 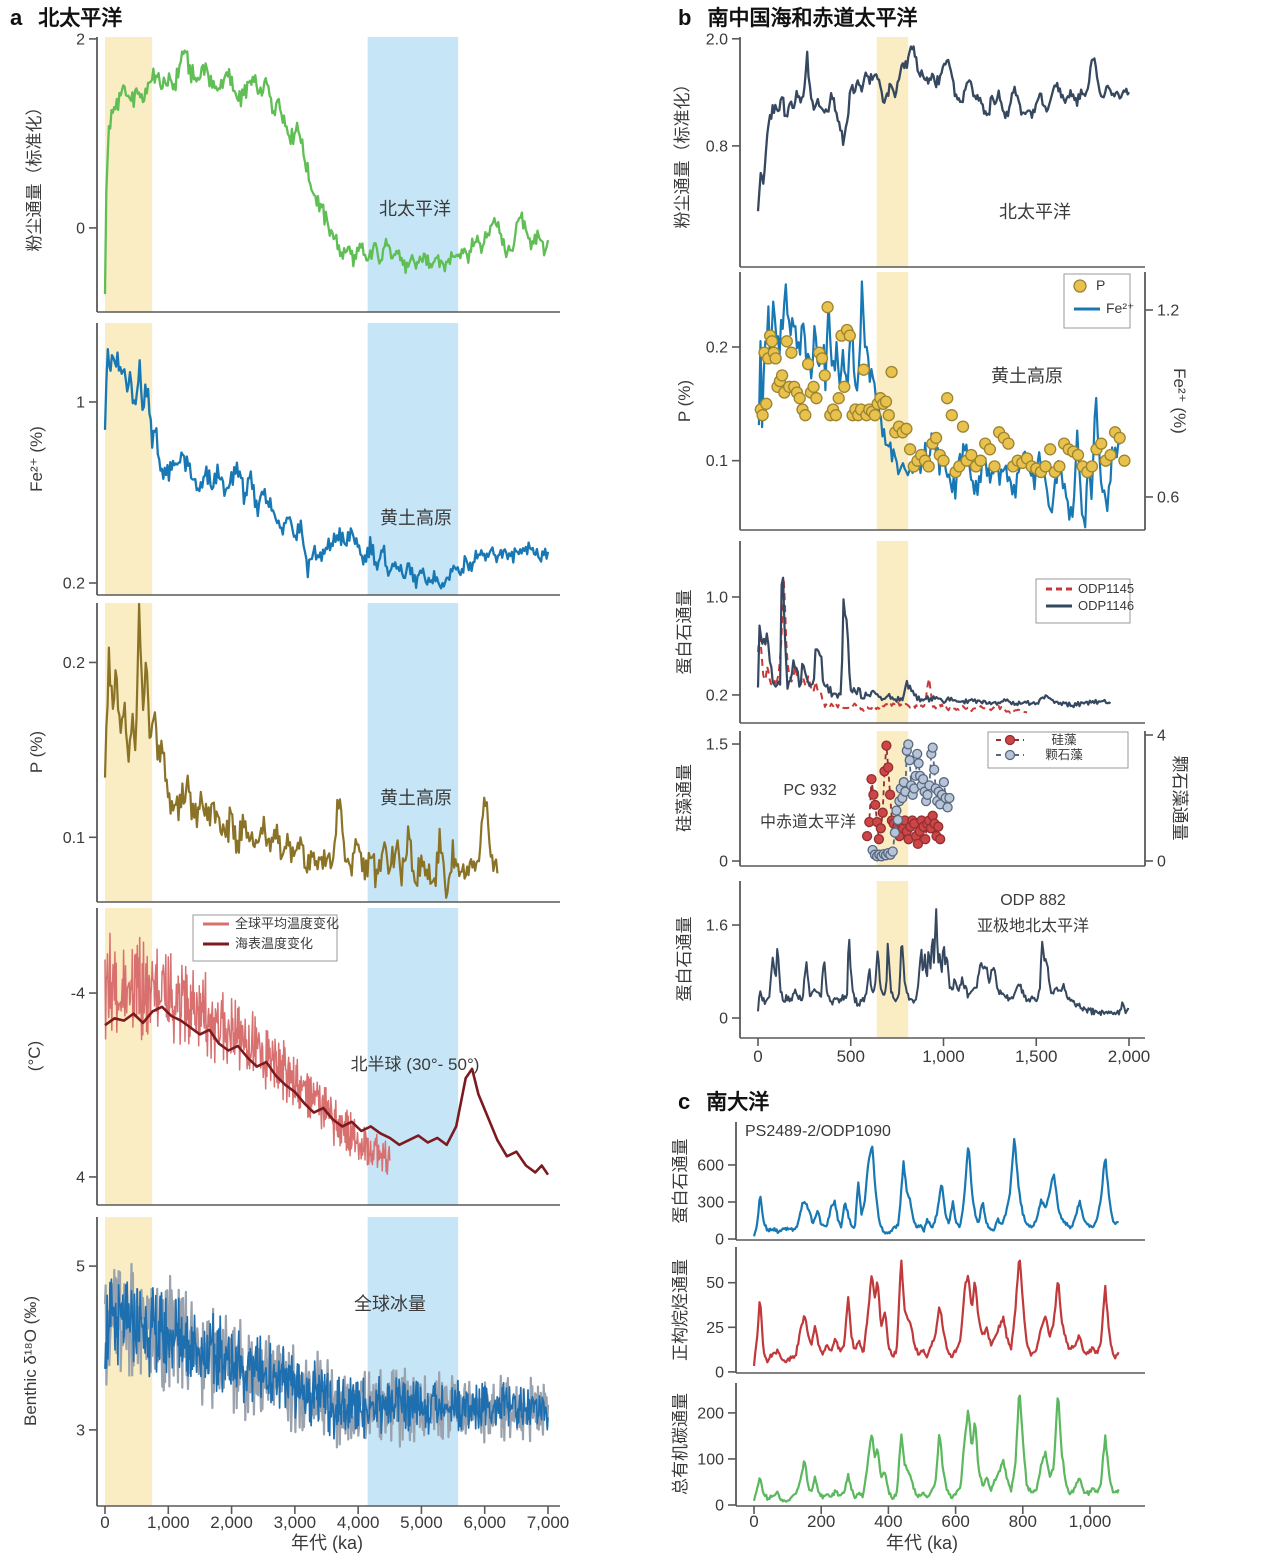 I want to click on panel-c-letter: c, so click(x=684, y=1101).